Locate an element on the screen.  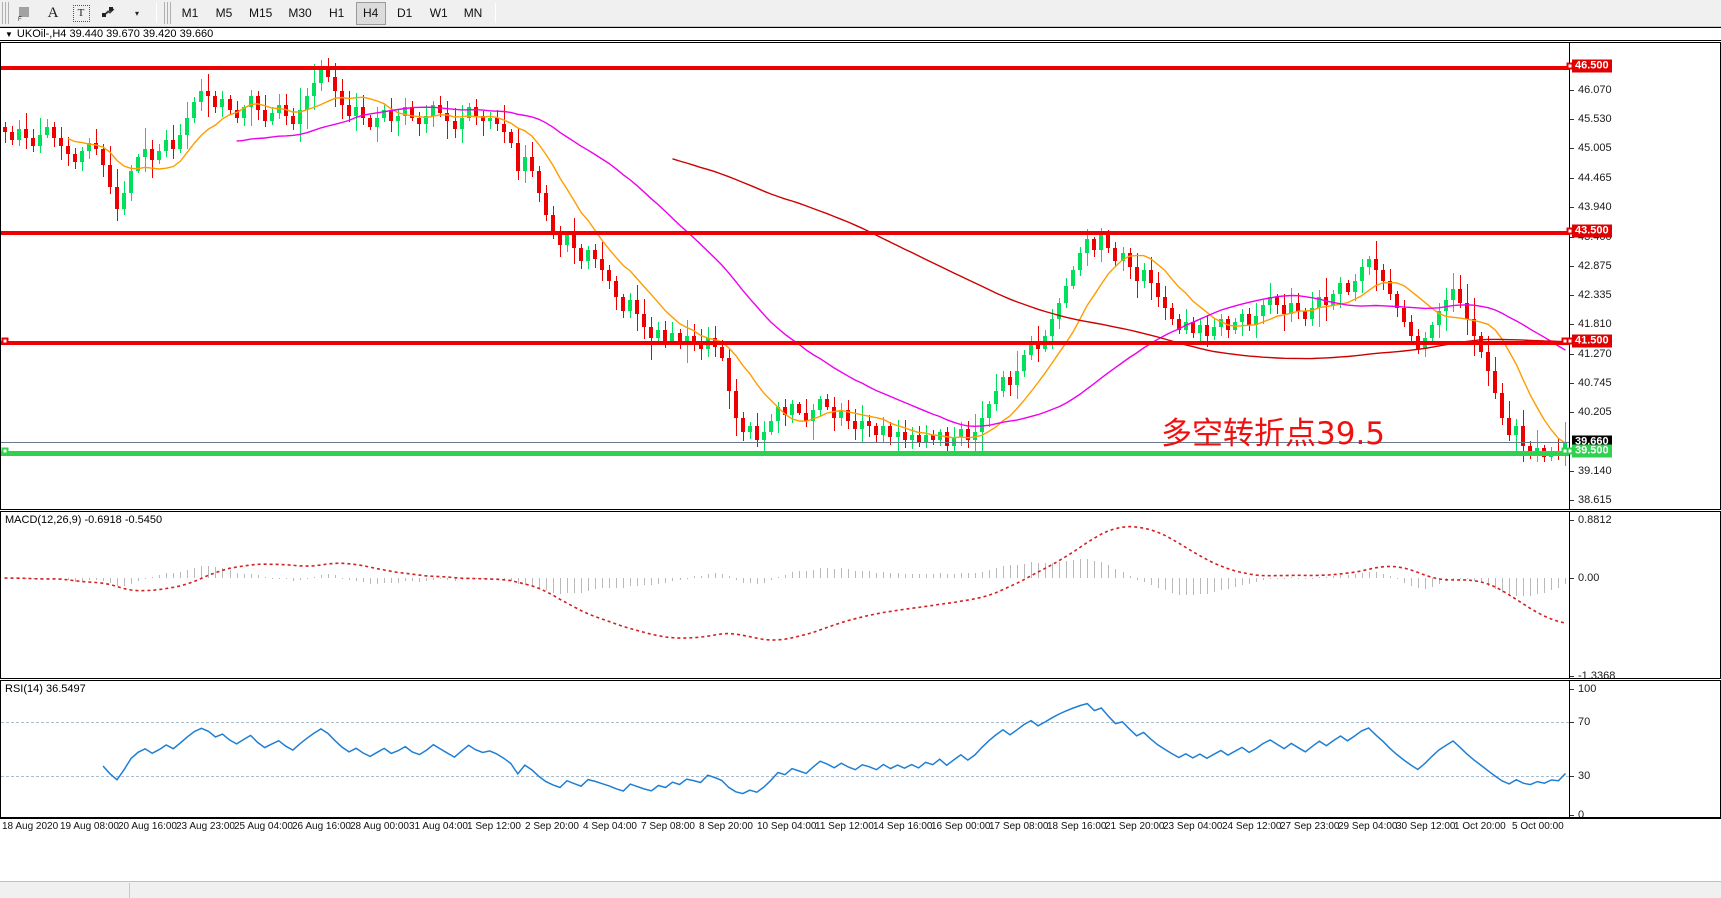
price-level-handle-41.5 is located at coordinates (5, 341).